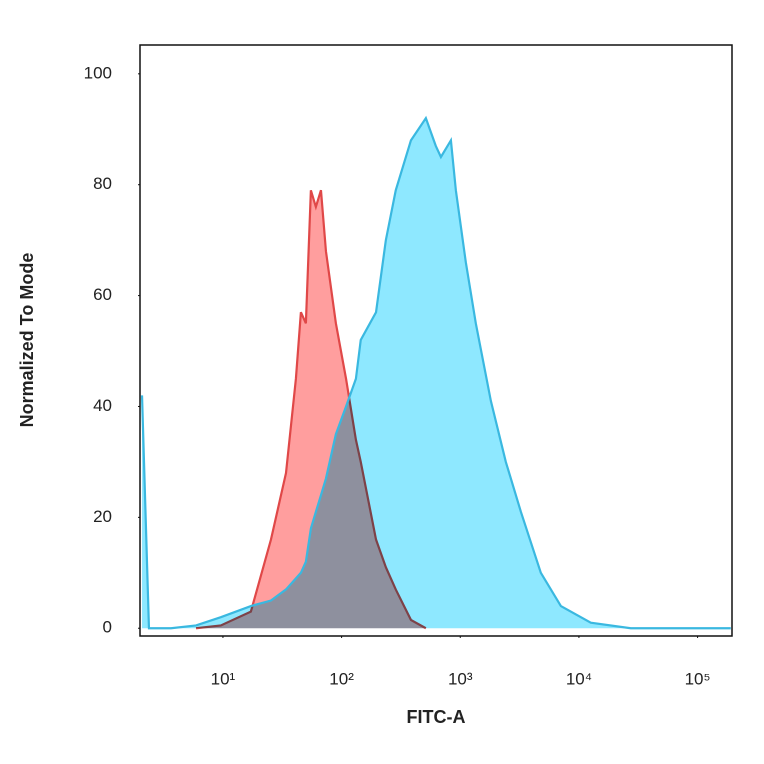  Describe the element at coordinates (98, 72) in the screenshot. I see `y-tick-label: 100` at that location.